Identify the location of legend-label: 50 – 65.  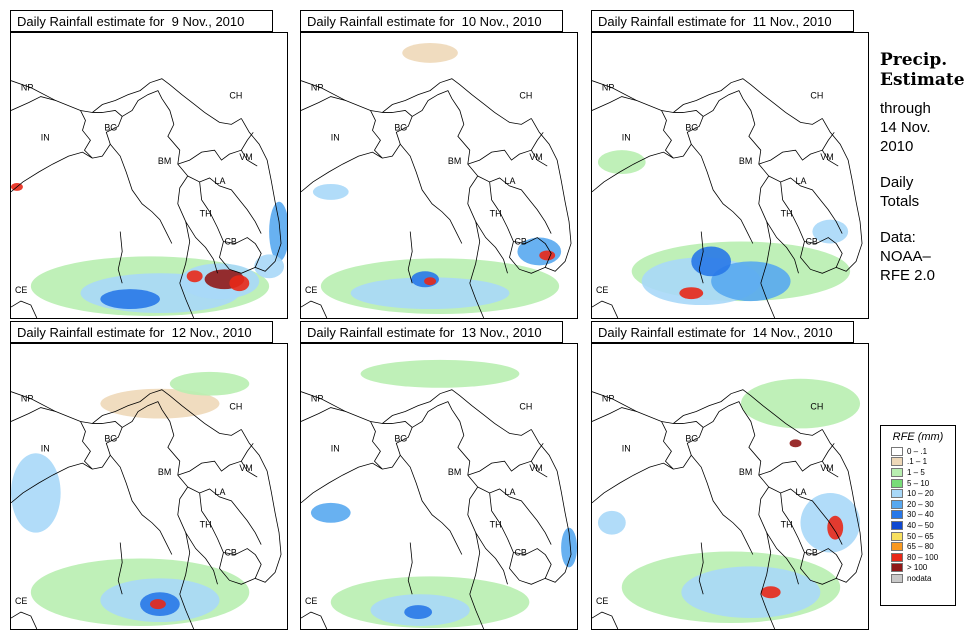
(920, 536).